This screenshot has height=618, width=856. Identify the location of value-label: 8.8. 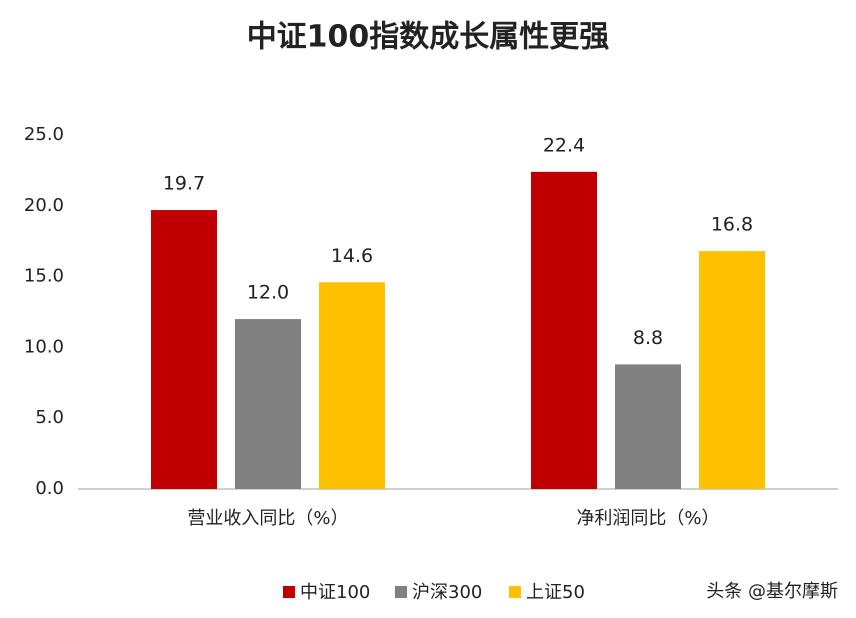
(648, 338).